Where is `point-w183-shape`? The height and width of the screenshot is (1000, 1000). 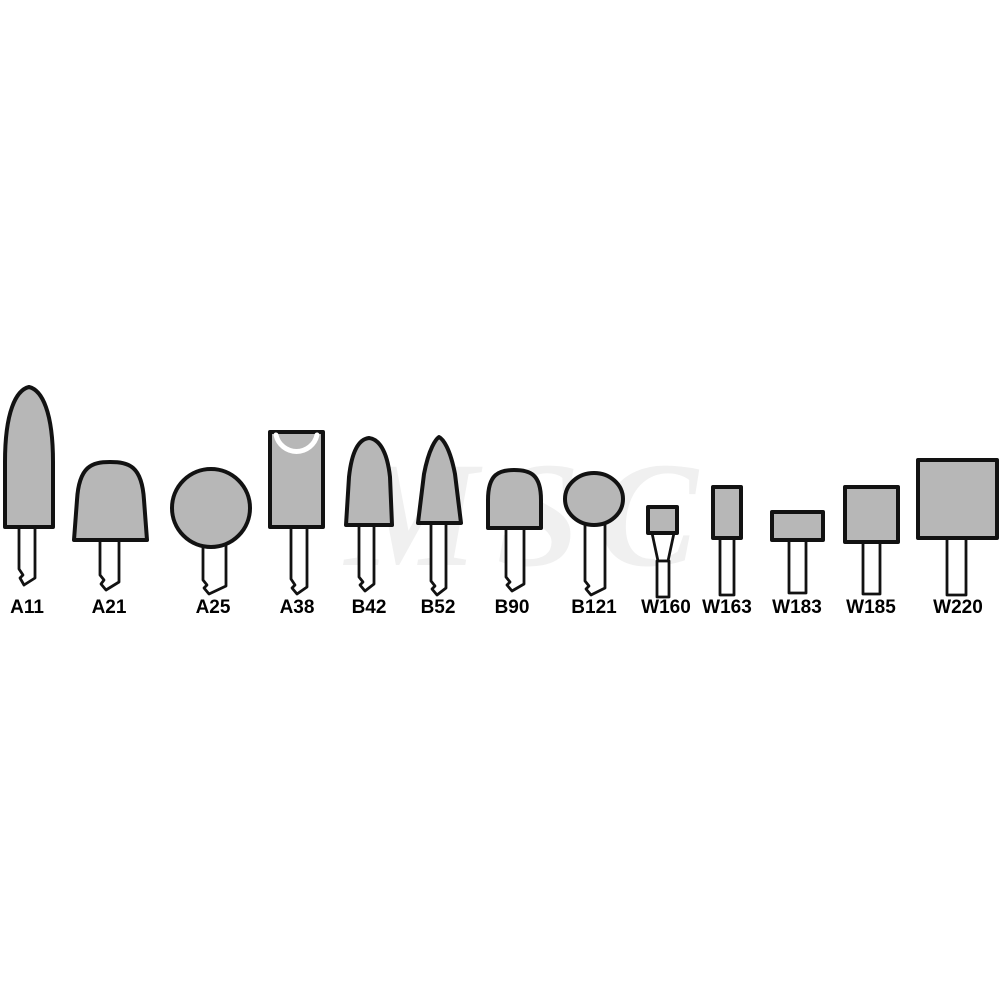 point-w183-shape is located at coordinates (797, 526).